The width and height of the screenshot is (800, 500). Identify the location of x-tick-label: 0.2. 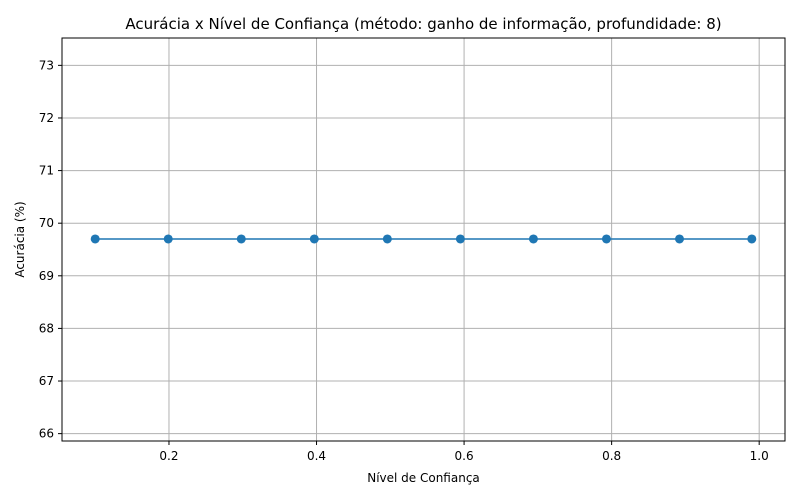
(168, 456).